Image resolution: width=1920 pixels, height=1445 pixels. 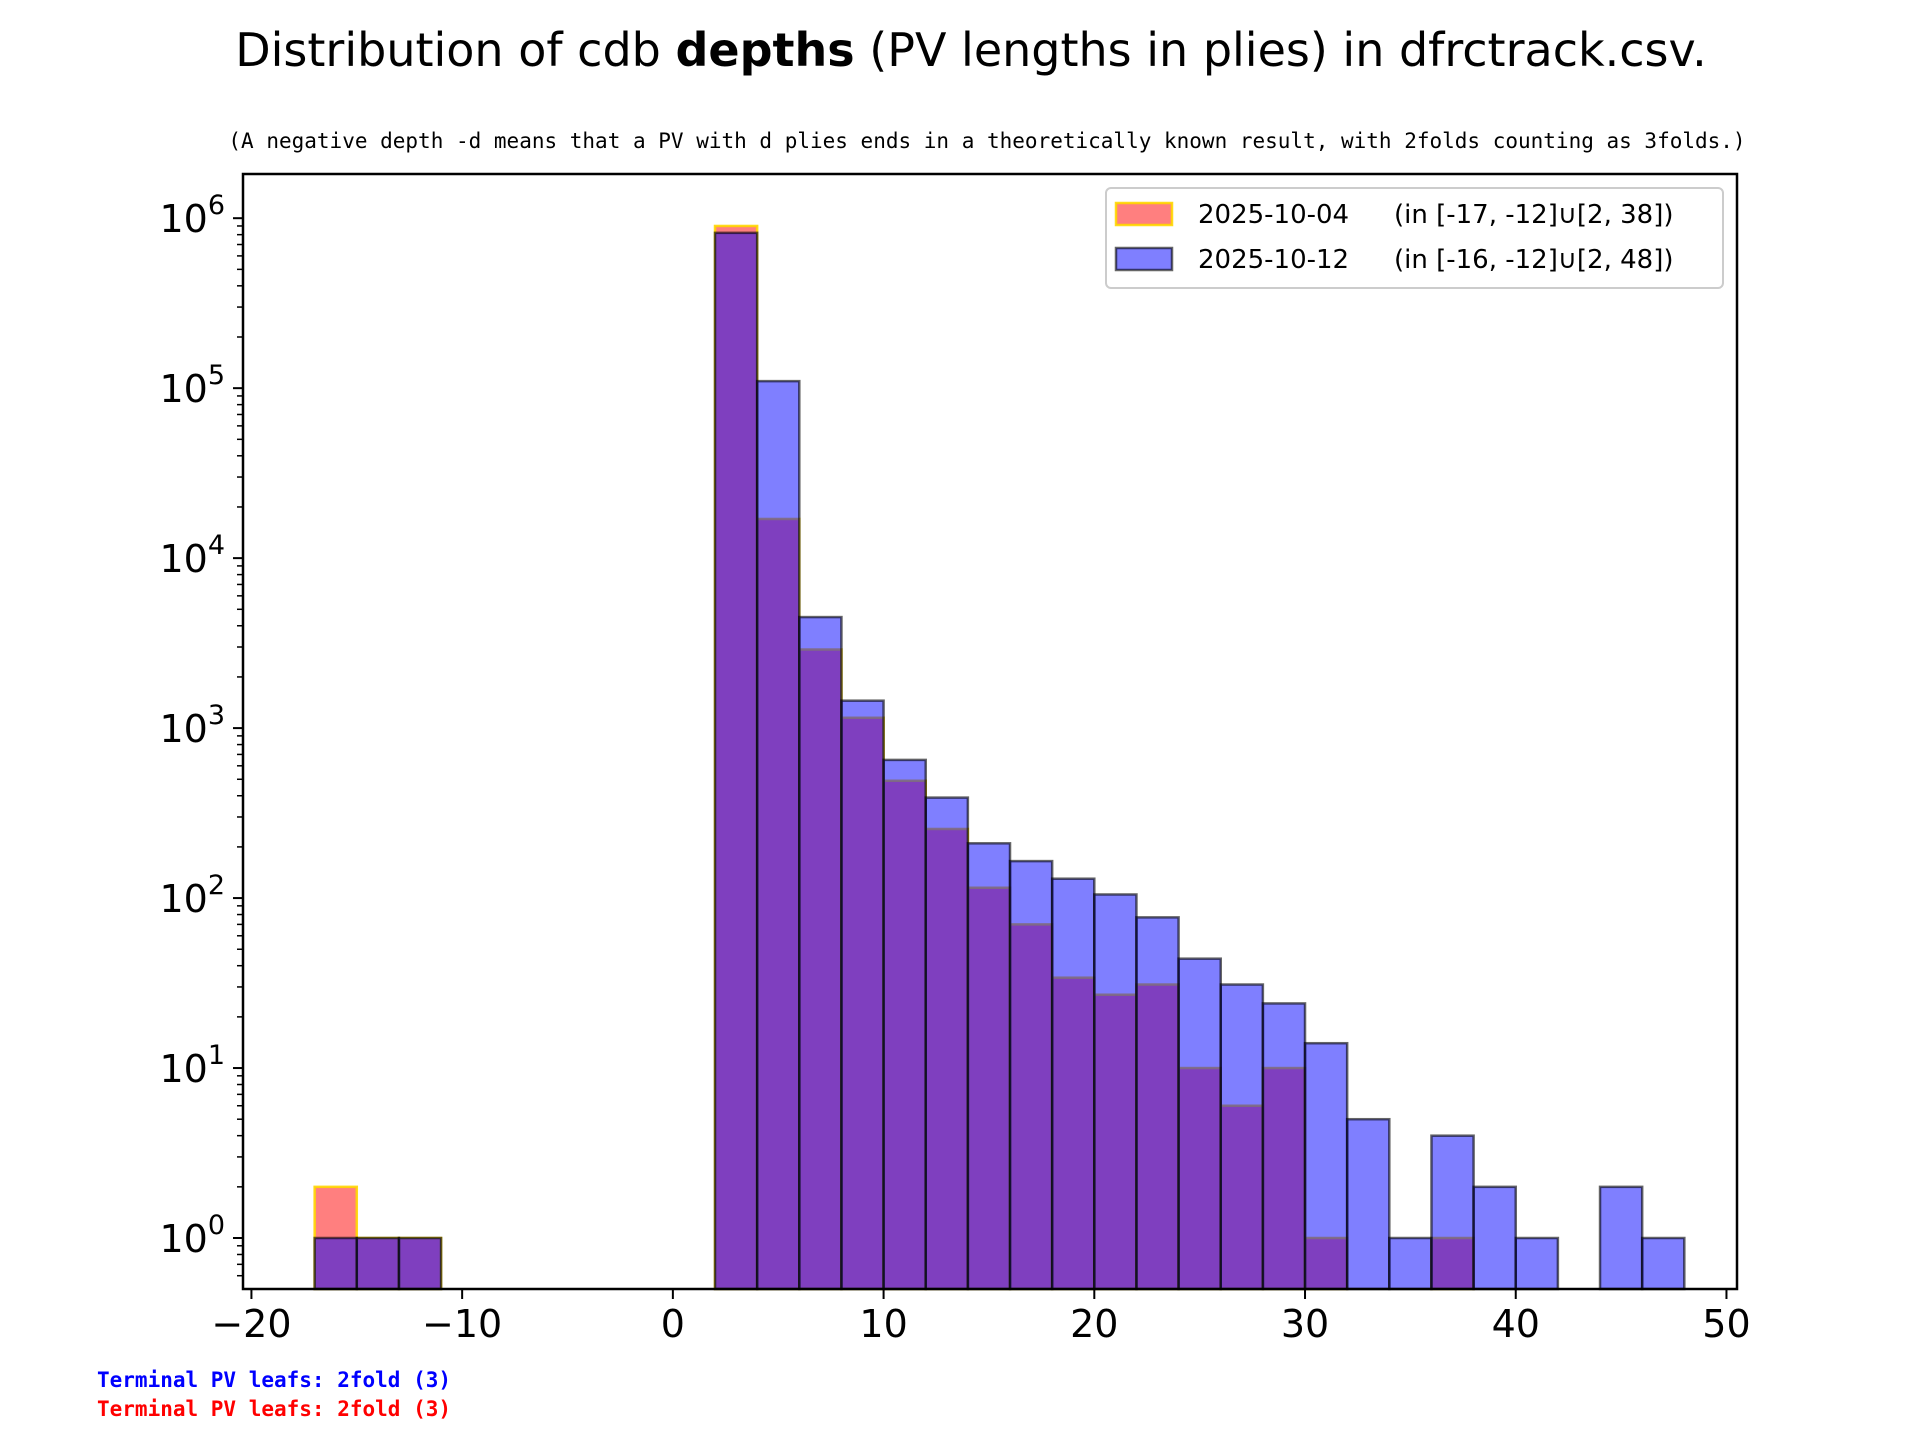 I want to click on y-tick-label: 10⁵, so click(x=192, y=385).